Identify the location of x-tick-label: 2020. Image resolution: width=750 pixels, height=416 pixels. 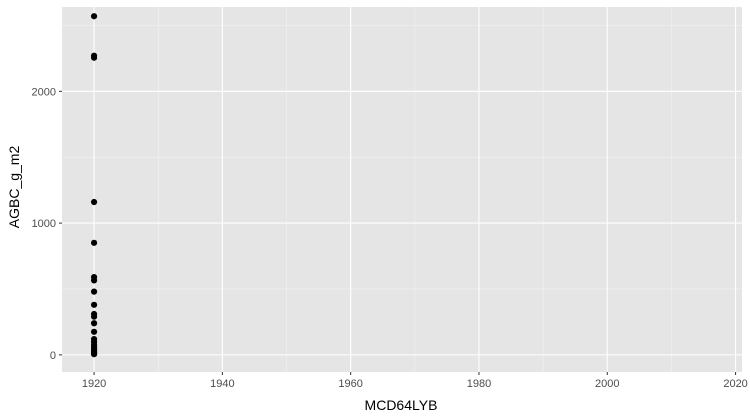
(735, 384).